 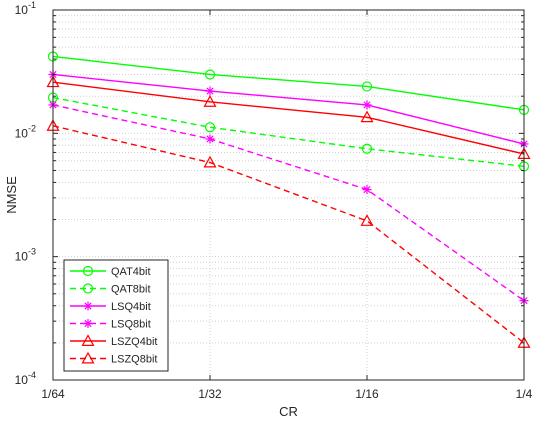 What do you see at coordinates (53, 394) in the screenshot?
I see `x-tick-label: 1/64` at bounding box center [53, 394].